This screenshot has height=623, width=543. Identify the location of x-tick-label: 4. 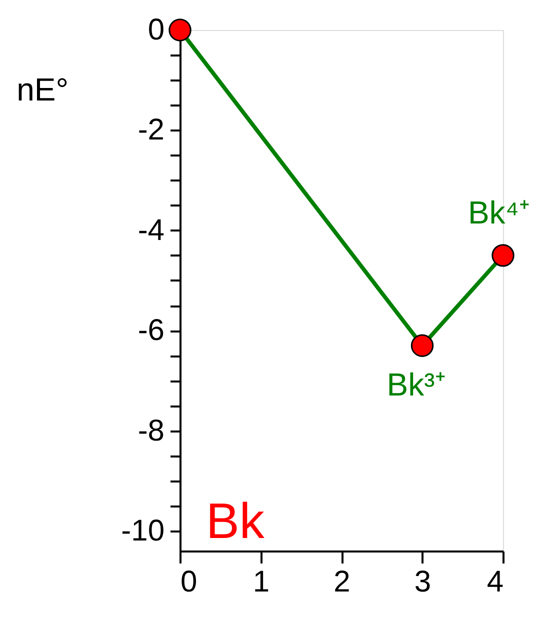
(495, 582).